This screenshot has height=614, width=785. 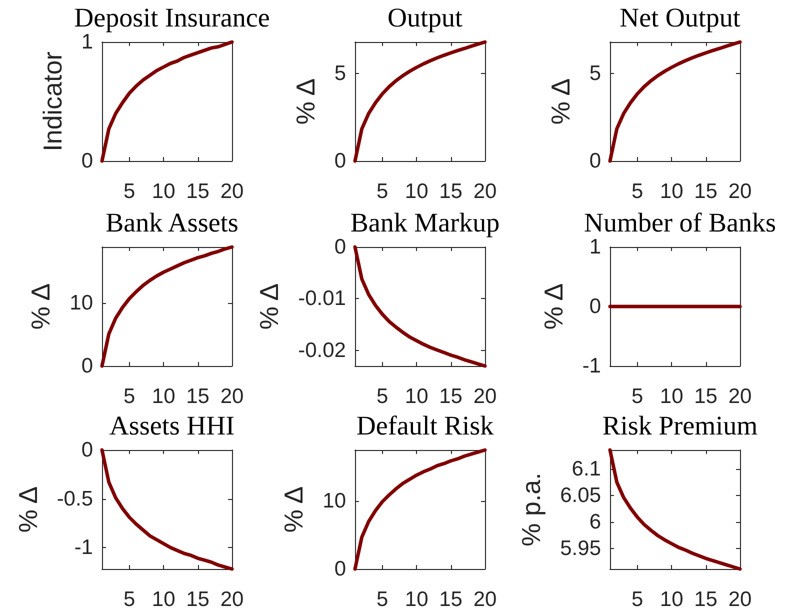 What do you see at coordinates (531, 509) in the screenshot?
I see `y-axis-title: % p.a.` at bounding box center [531, 509].